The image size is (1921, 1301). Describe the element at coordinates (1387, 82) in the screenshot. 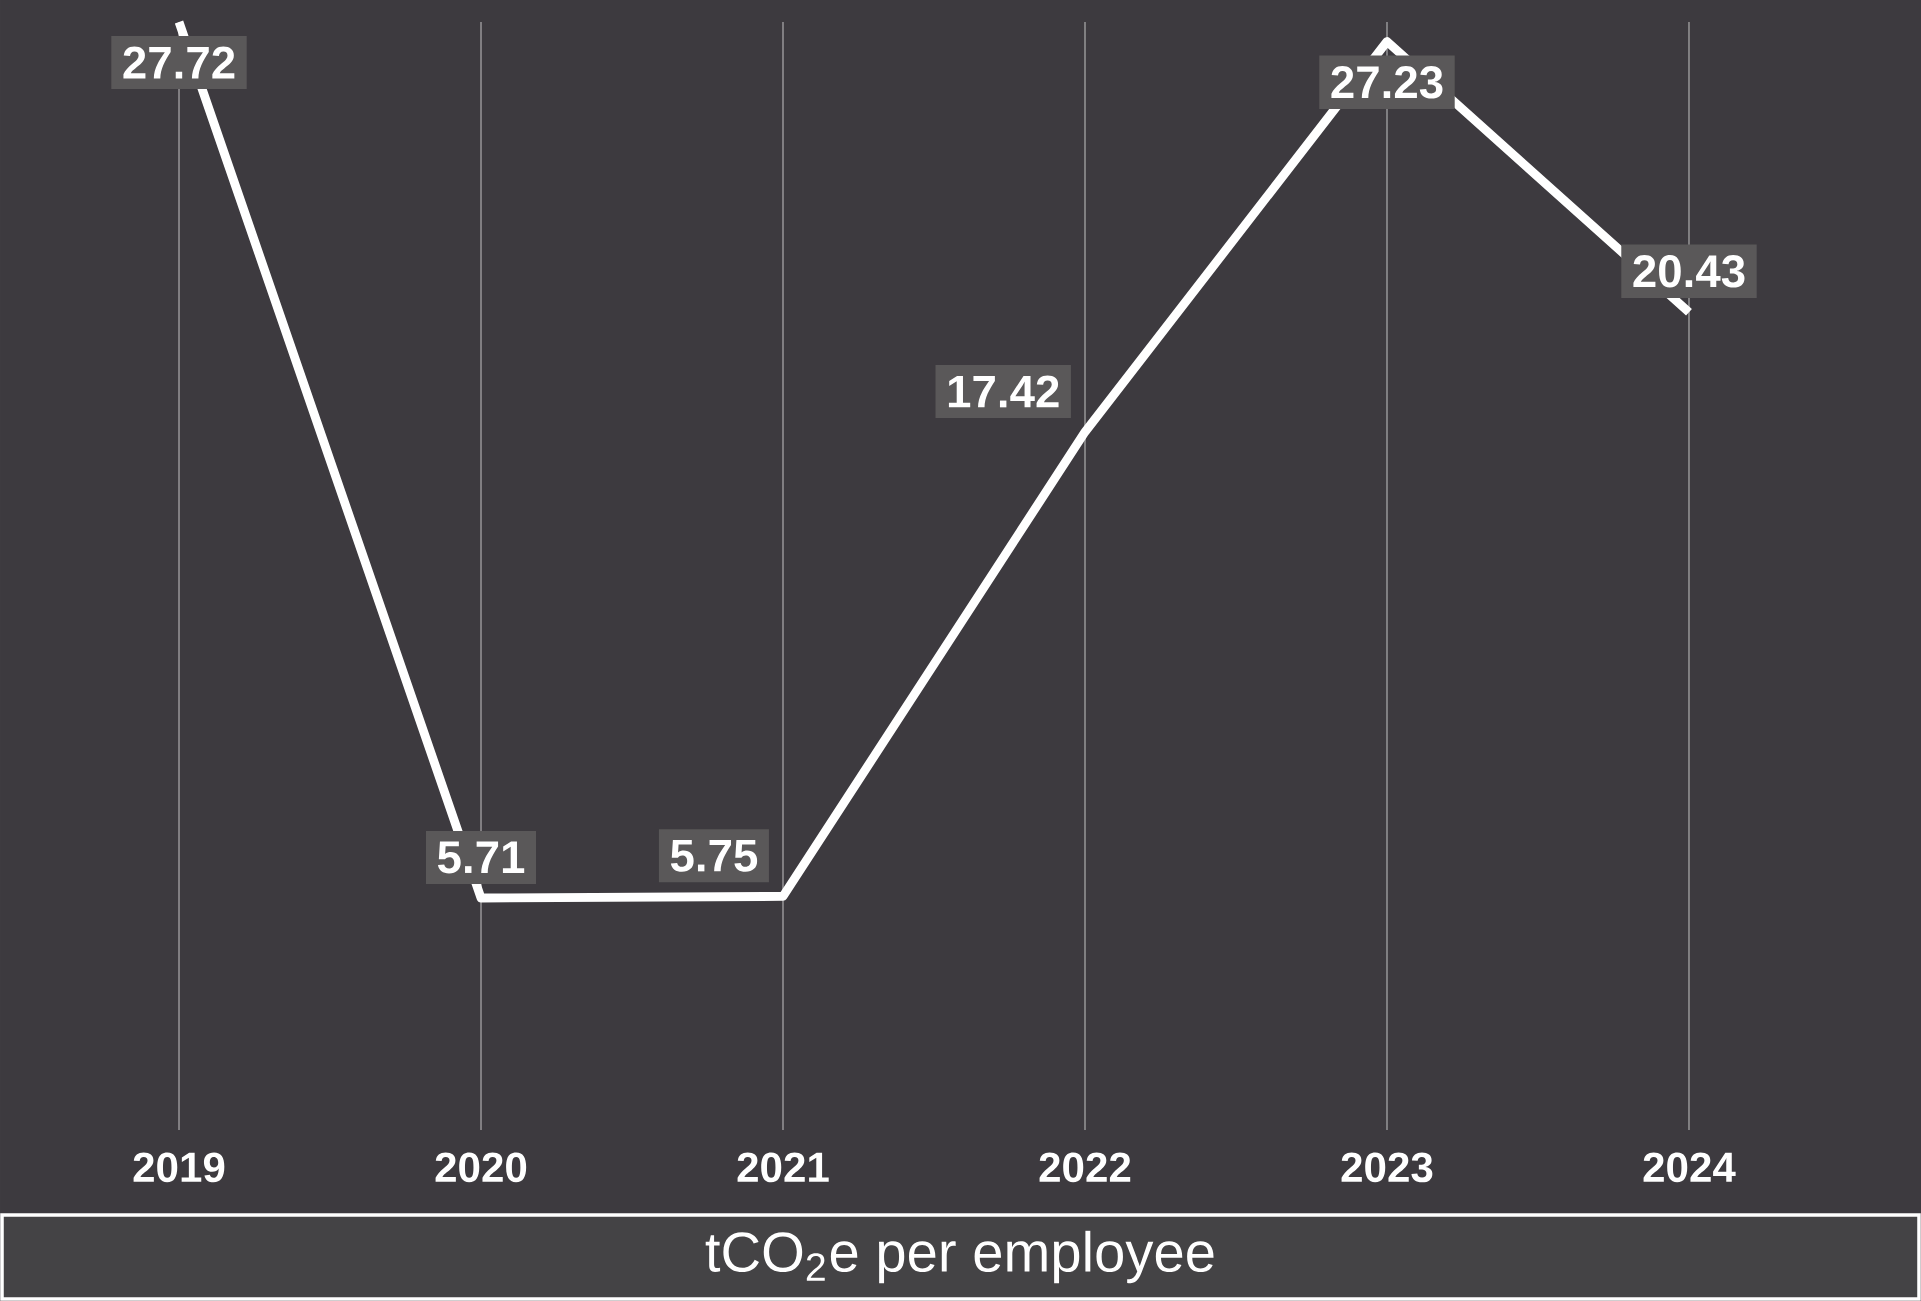

I see `data-label: 27.23` at that location.